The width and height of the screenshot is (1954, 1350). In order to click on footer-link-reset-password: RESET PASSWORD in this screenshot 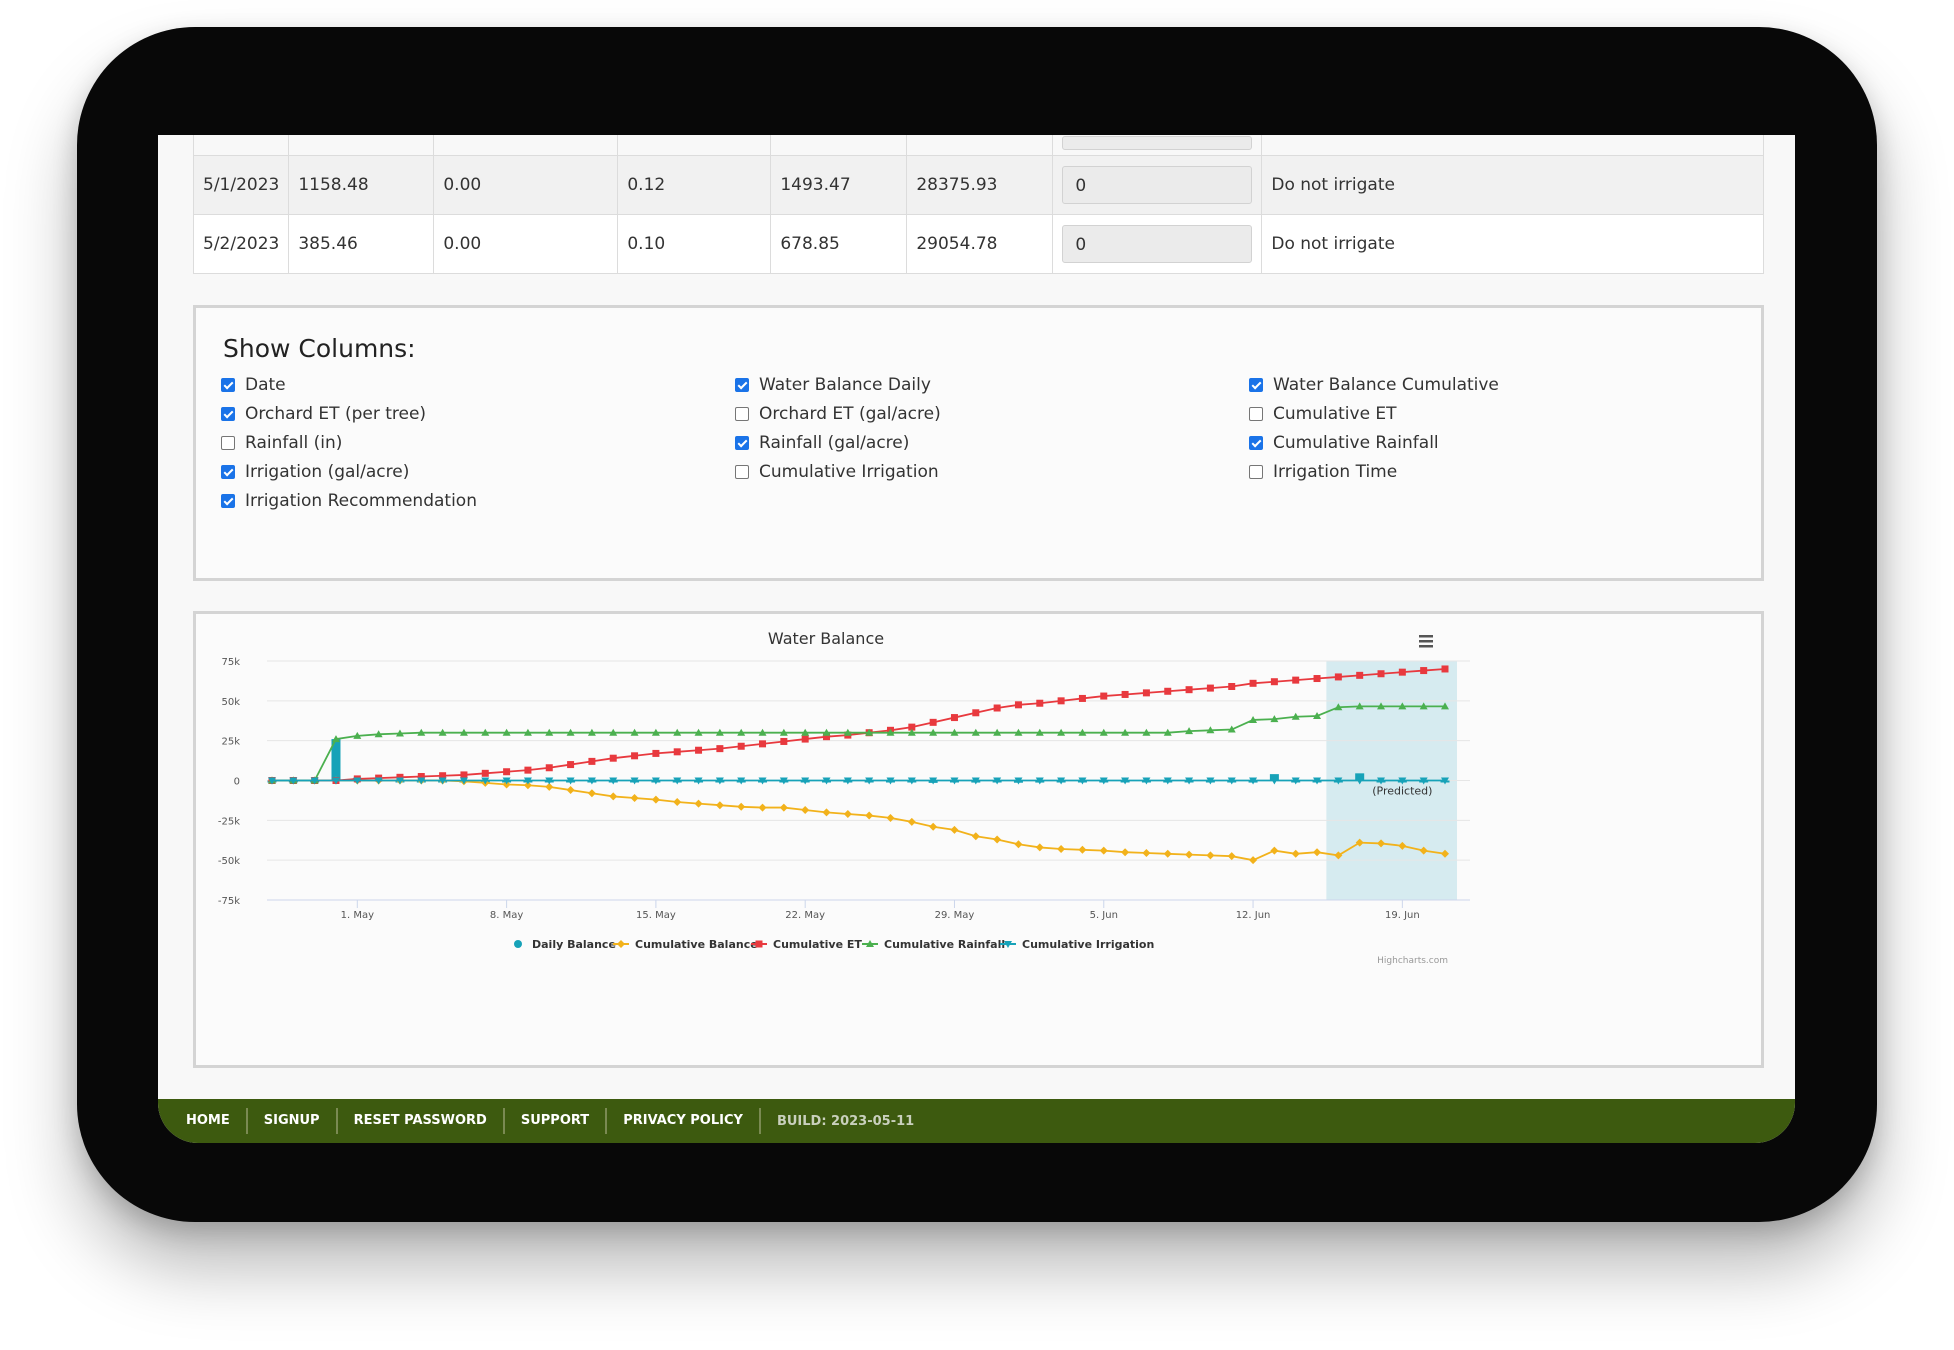, I will do `click(421, 1121)`.